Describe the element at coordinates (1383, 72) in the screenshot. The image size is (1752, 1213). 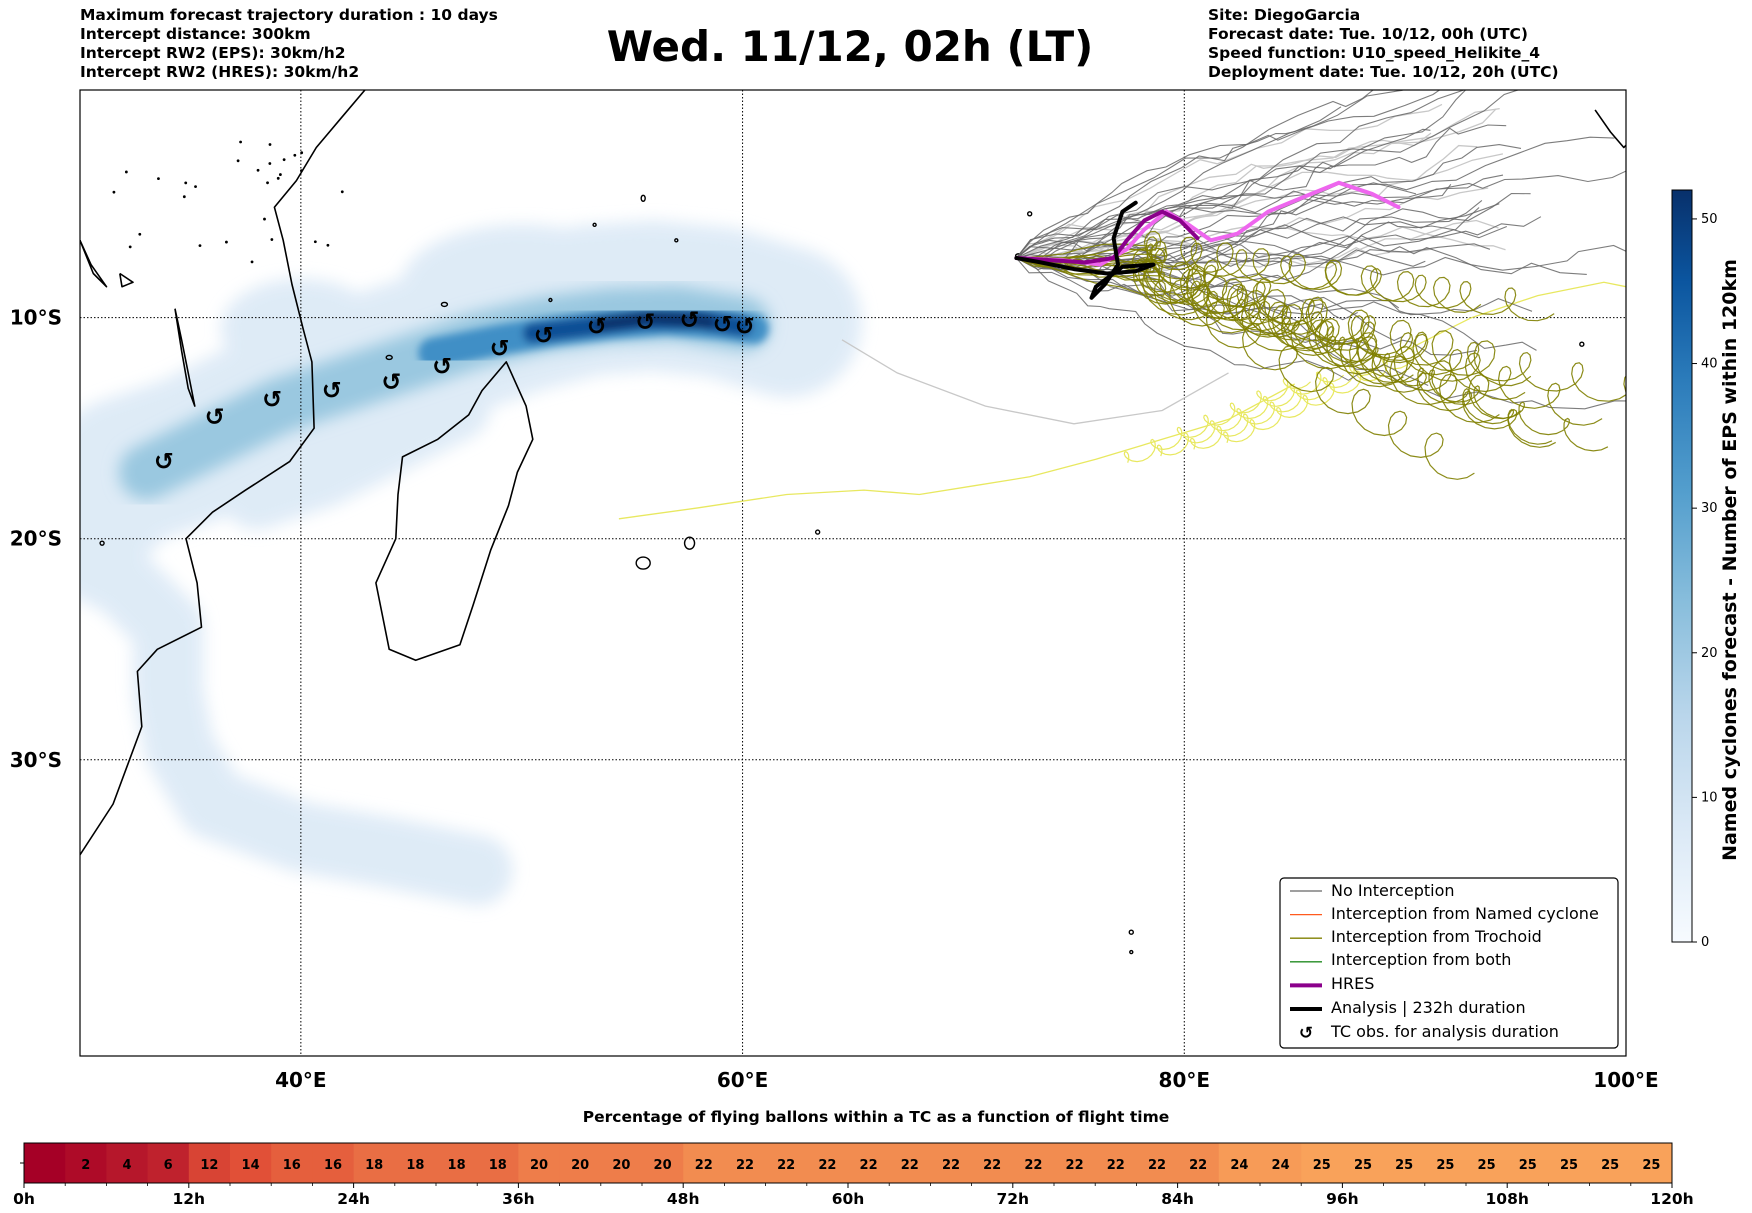
I see `header-right-line: Deployment date: Tue. 10/12, 20h (UTC)` at that location.